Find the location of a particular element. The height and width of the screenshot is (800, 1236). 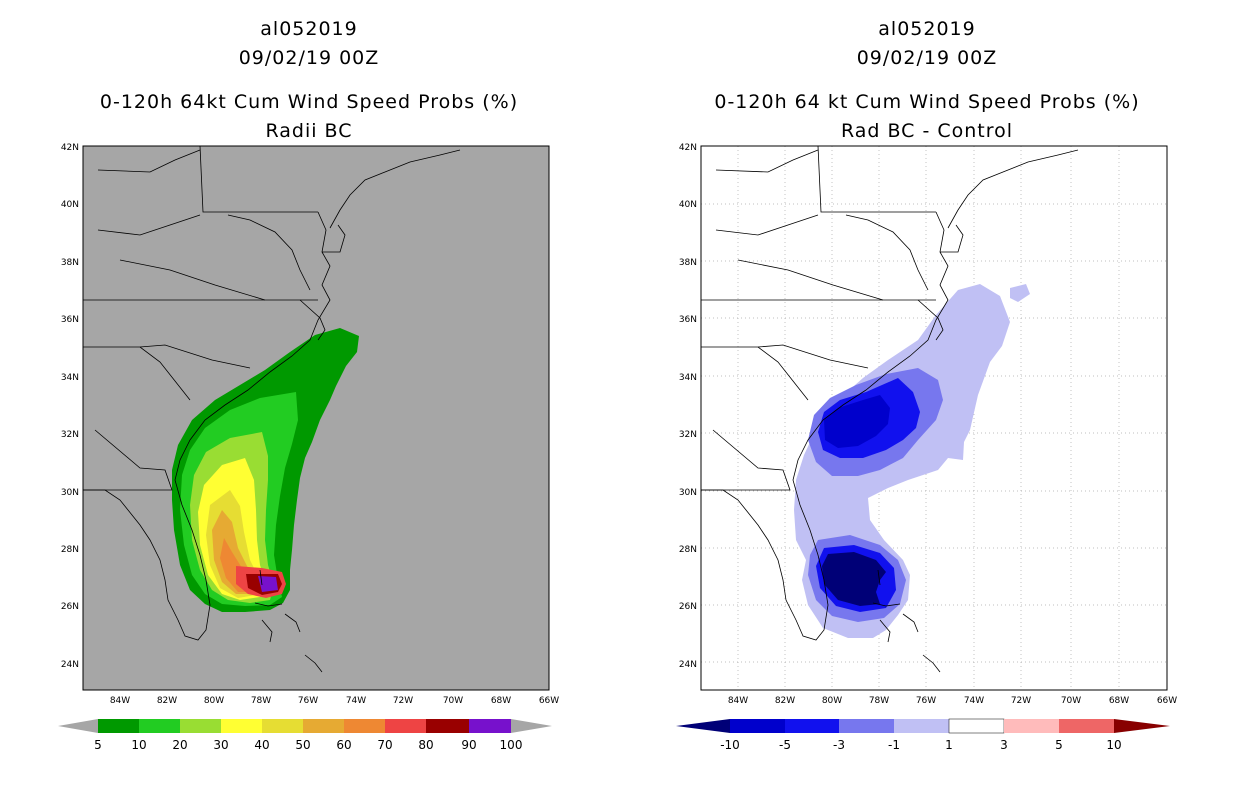

svg-text: 80 is located at coordinates (425, 745).